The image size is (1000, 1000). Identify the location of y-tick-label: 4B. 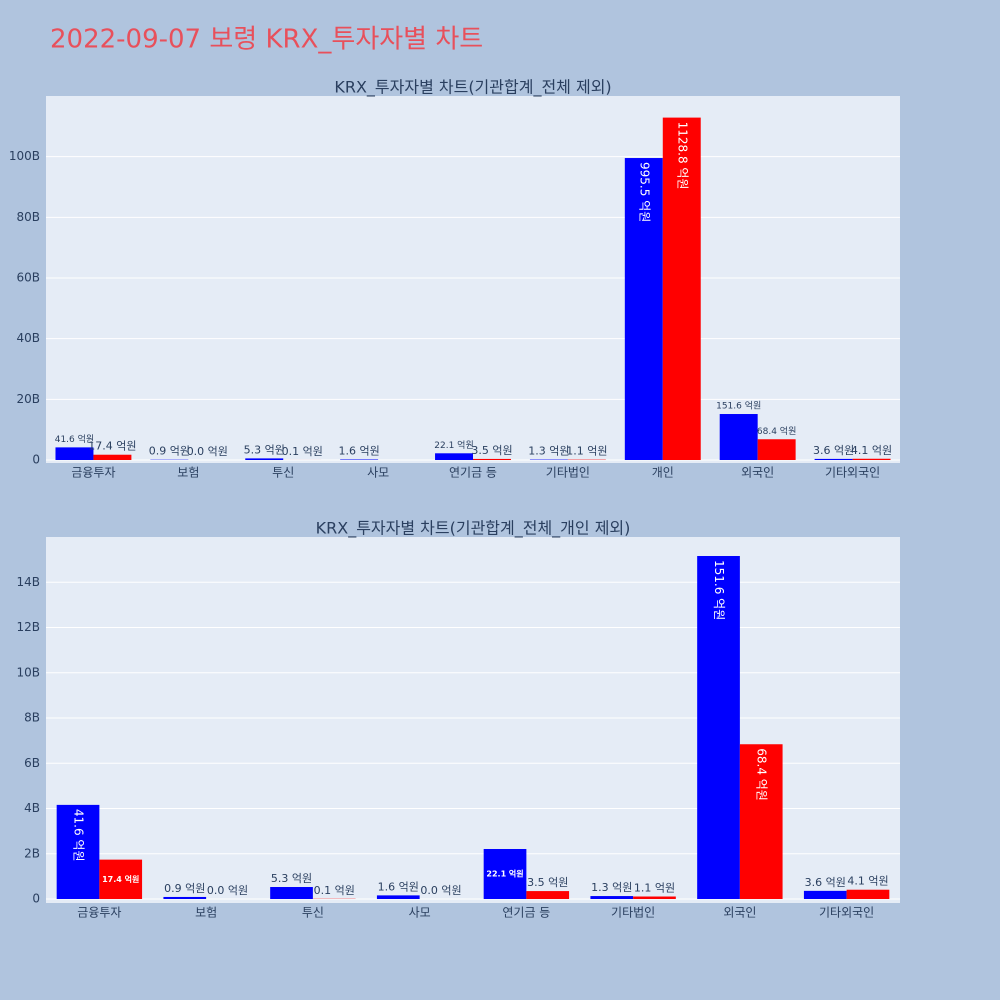
(32, 808).